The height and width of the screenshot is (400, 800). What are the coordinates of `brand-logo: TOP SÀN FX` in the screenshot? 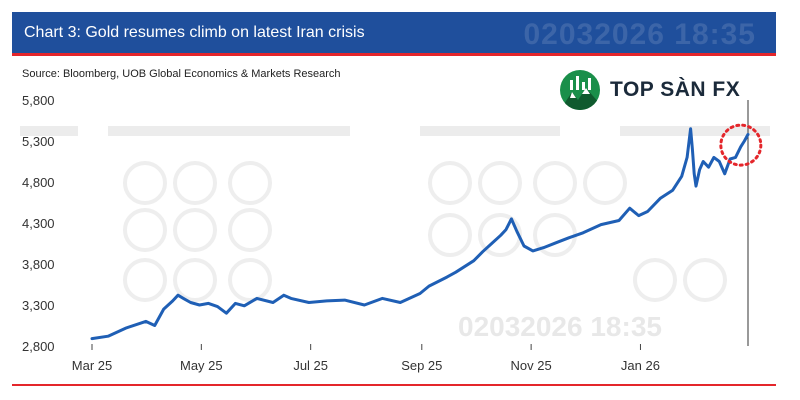 It's located at (675, 90).